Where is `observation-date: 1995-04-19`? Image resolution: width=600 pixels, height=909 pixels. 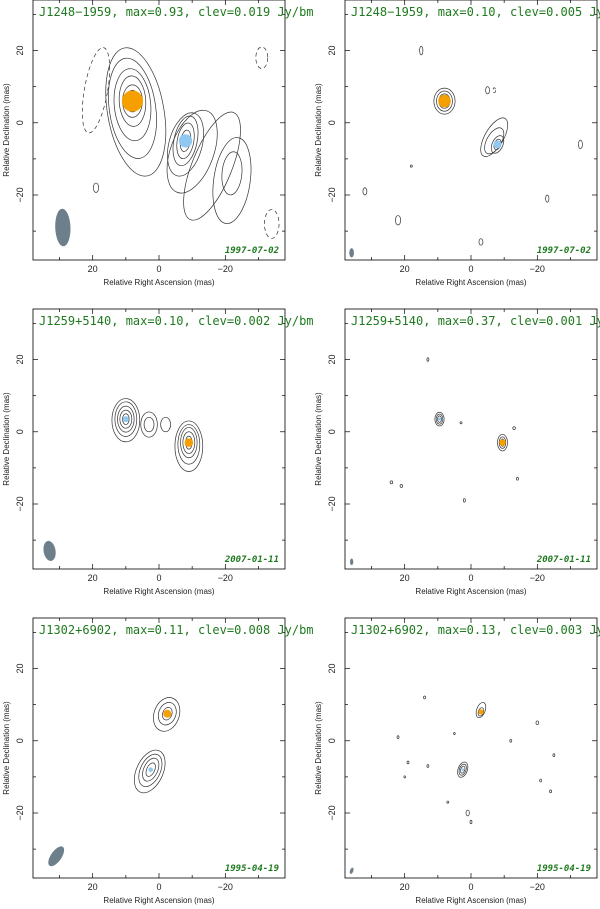 observation-date: 1995-04-19 is located at coordinates (564, 869).